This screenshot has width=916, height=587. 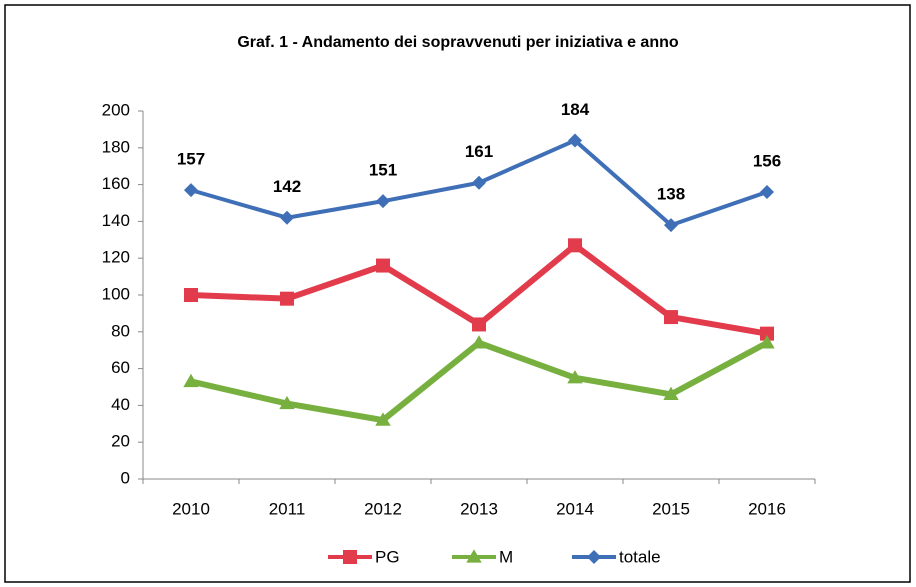 What do you see at coordinates (575, 109) in the screenshot?
I see `data-label: 184` at bounding box center [575, 109].